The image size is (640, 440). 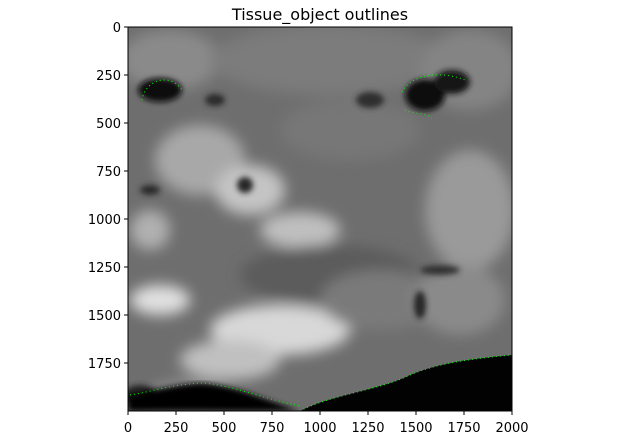 I want to click on x-tick-label: 1750, so click(x=463, y=428).